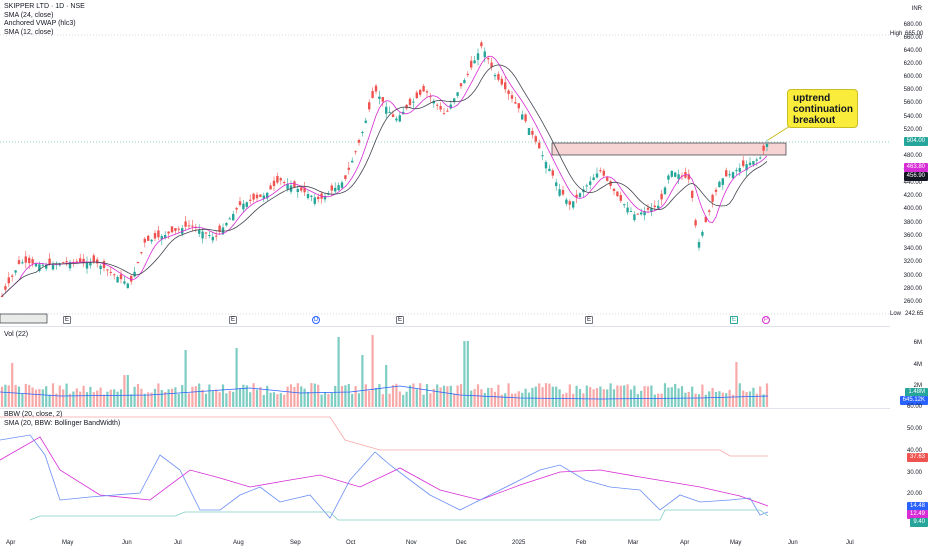 Image resolution: width=932 pixels, height=550 pixels. I want to click on event-marker: D, so click(316, 320).